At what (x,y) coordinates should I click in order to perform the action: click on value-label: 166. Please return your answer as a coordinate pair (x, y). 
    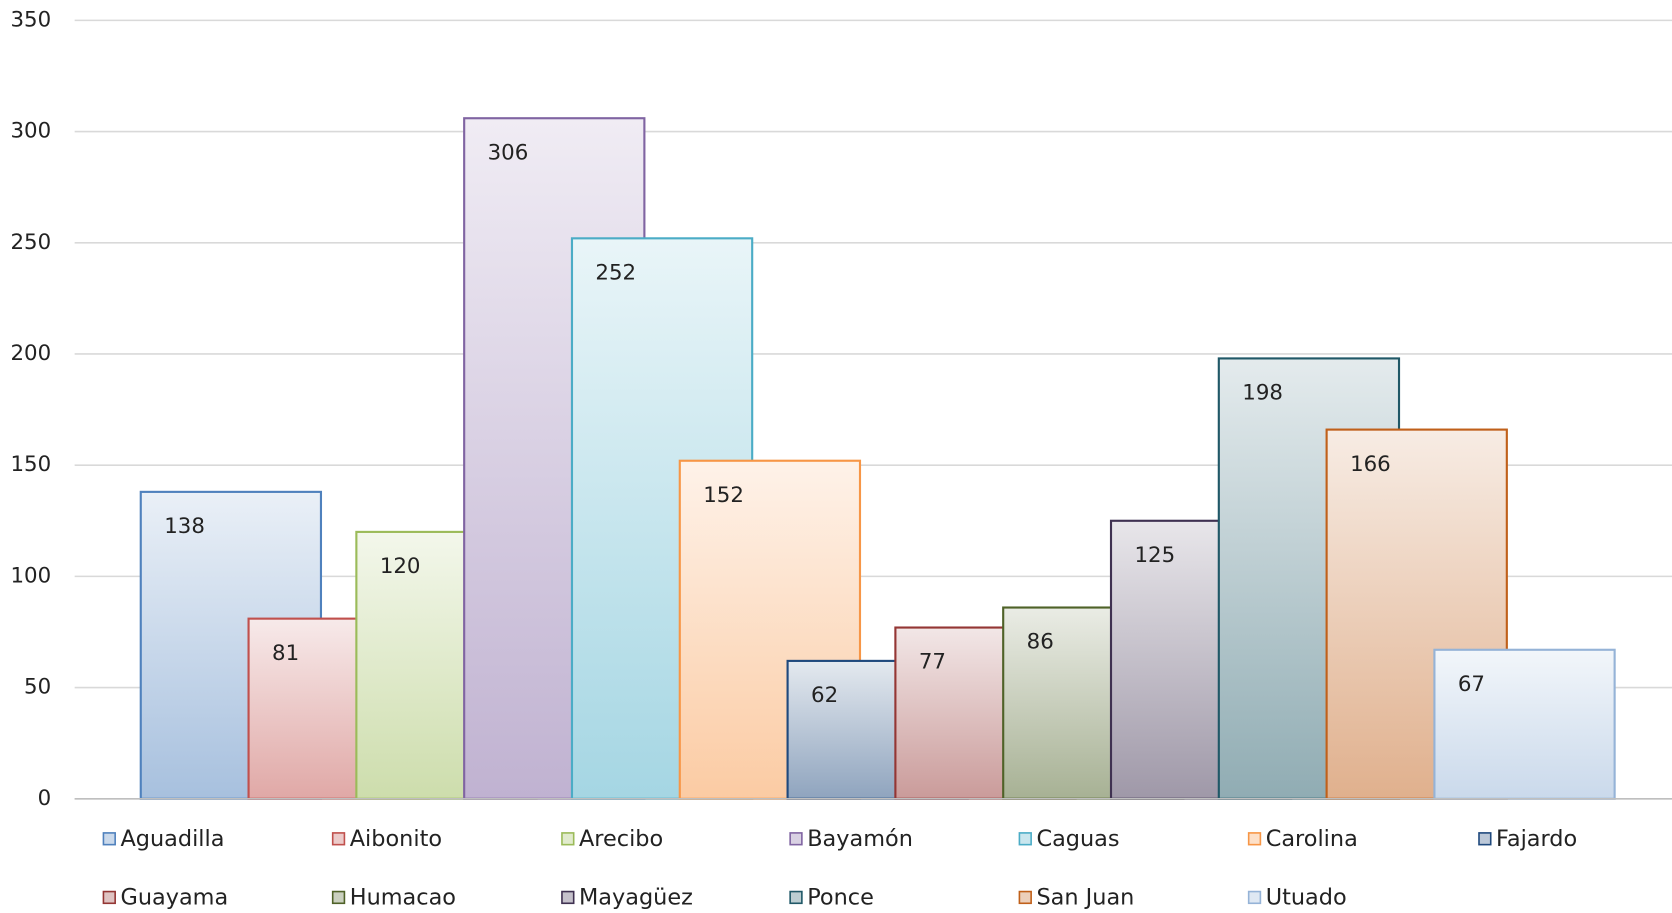
    Looking at the image, I should click on (1370, 464).